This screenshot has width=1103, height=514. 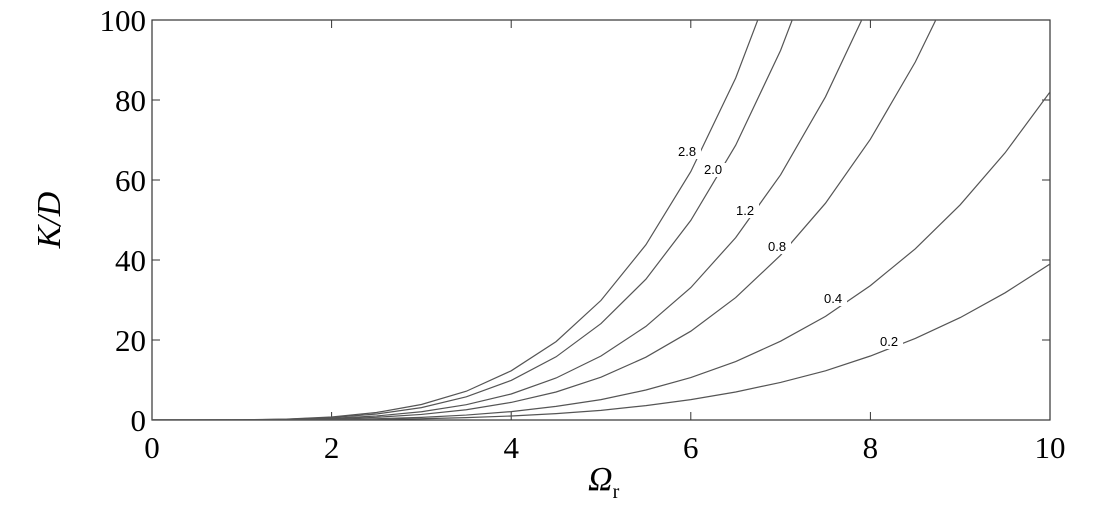 I want to click on x-axis-label-subscript: r, so click(x=616, y=492).